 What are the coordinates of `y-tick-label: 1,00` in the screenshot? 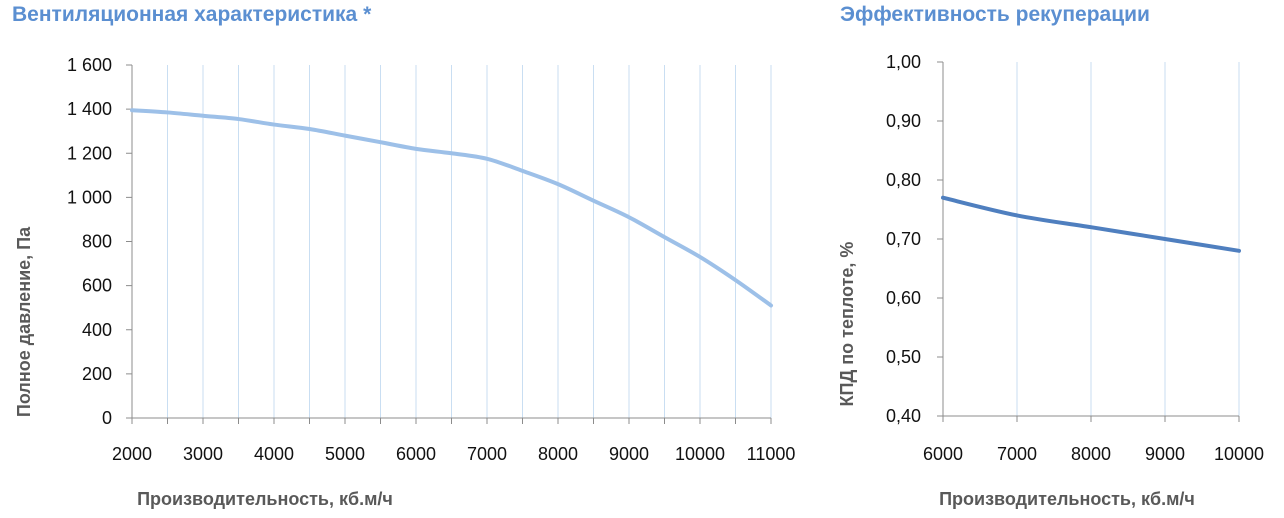 It's located at (903, 62).